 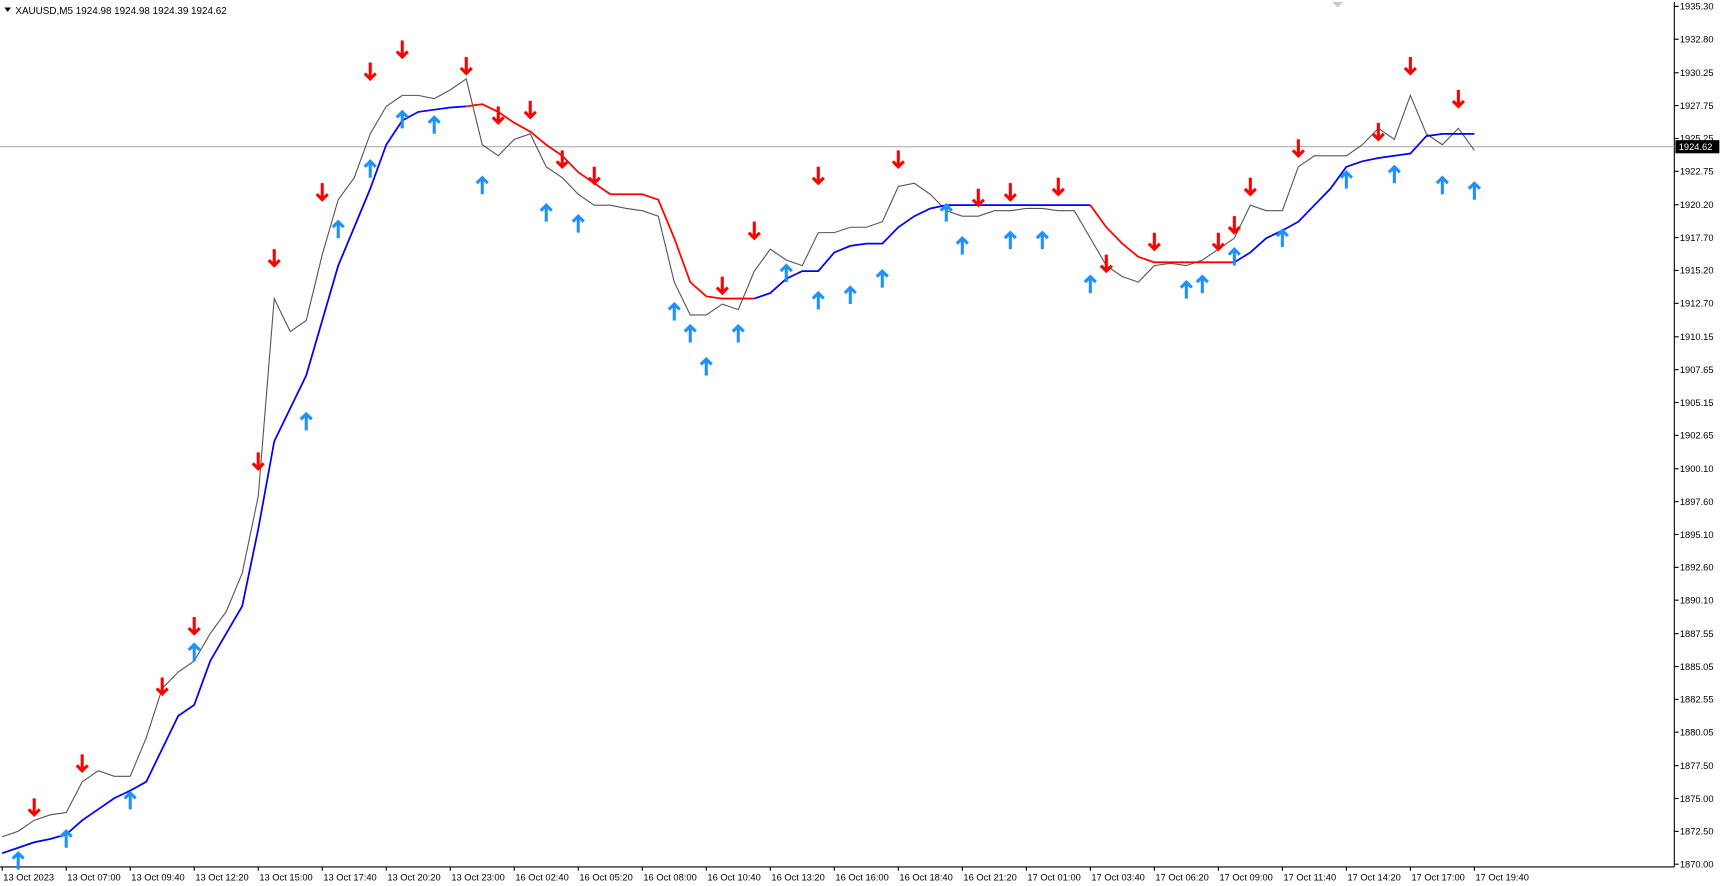 I want to click on current-price-box, so click(x=1697, y=147).